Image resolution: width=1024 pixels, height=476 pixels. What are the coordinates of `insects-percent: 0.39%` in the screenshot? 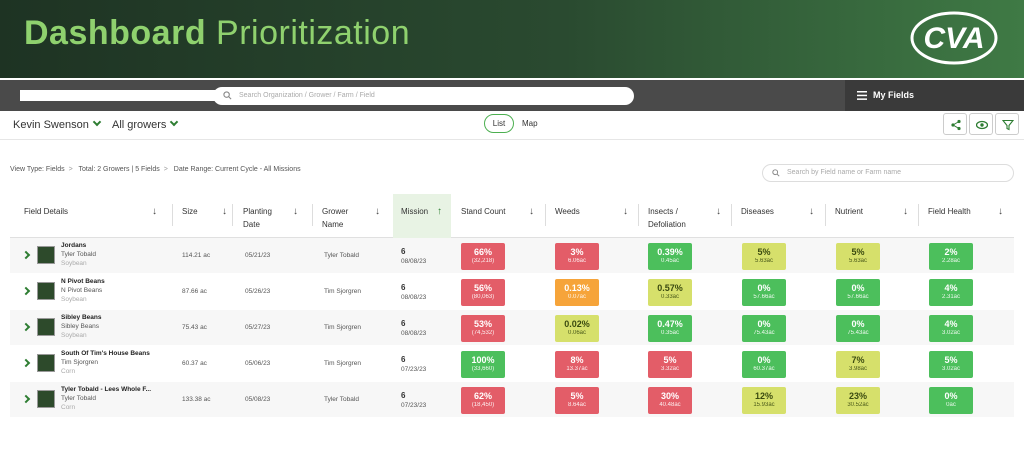 It's located at (670, 252).